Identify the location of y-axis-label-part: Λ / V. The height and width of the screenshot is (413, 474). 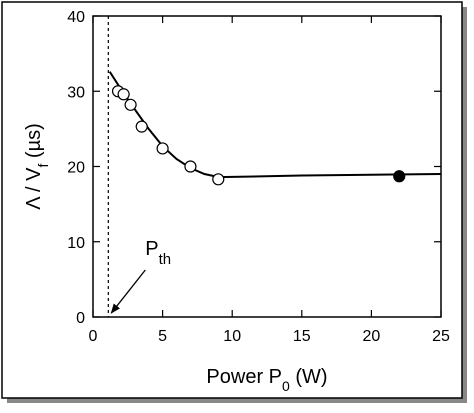
(34, 188).